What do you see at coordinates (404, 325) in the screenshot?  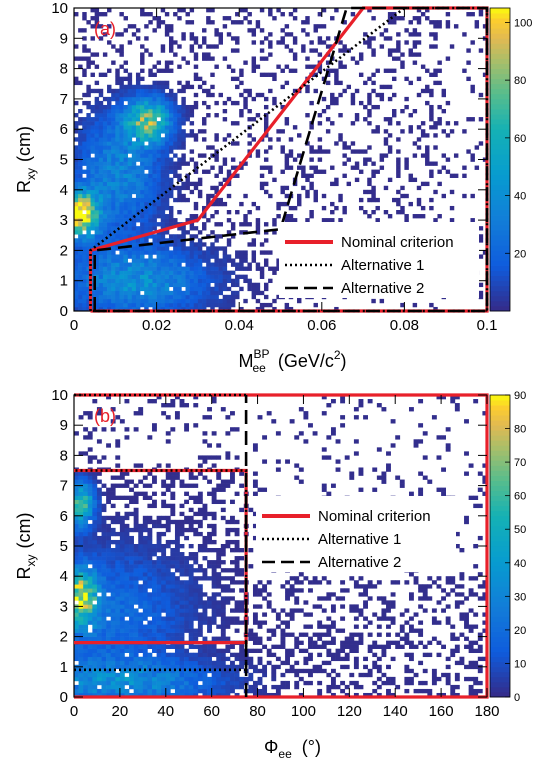 I see `x-tick-label: 0.08` at bounding box center [404, 325].